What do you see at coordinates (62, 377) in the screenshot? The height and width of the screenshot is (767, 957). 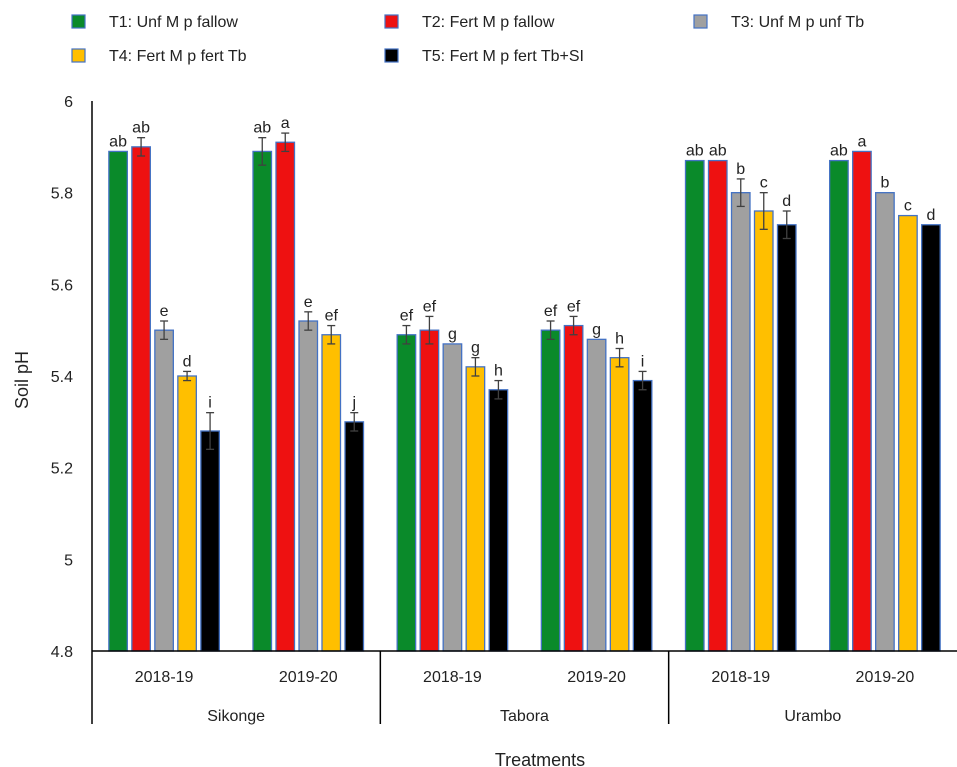 I see `y-tick-label: 5.4` at bounding box center [62, 377].